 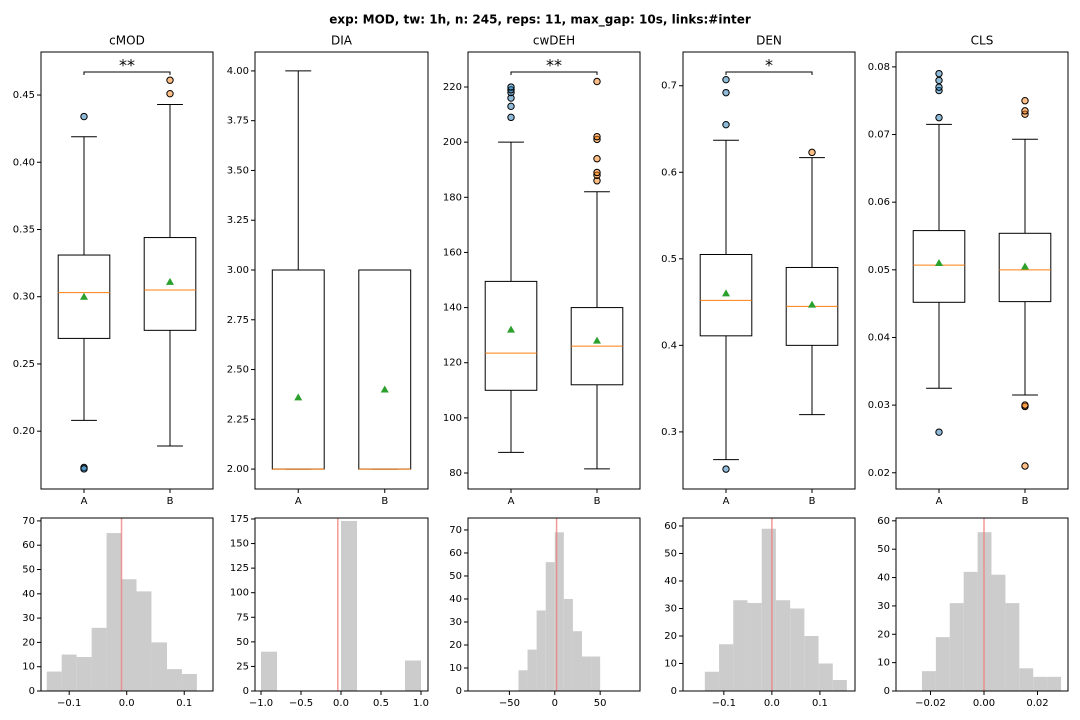 What do you see at coordinates (820, 703) in the screenshot?
I see `x-tick-label: 0.1` at bounding box center [820, 703].